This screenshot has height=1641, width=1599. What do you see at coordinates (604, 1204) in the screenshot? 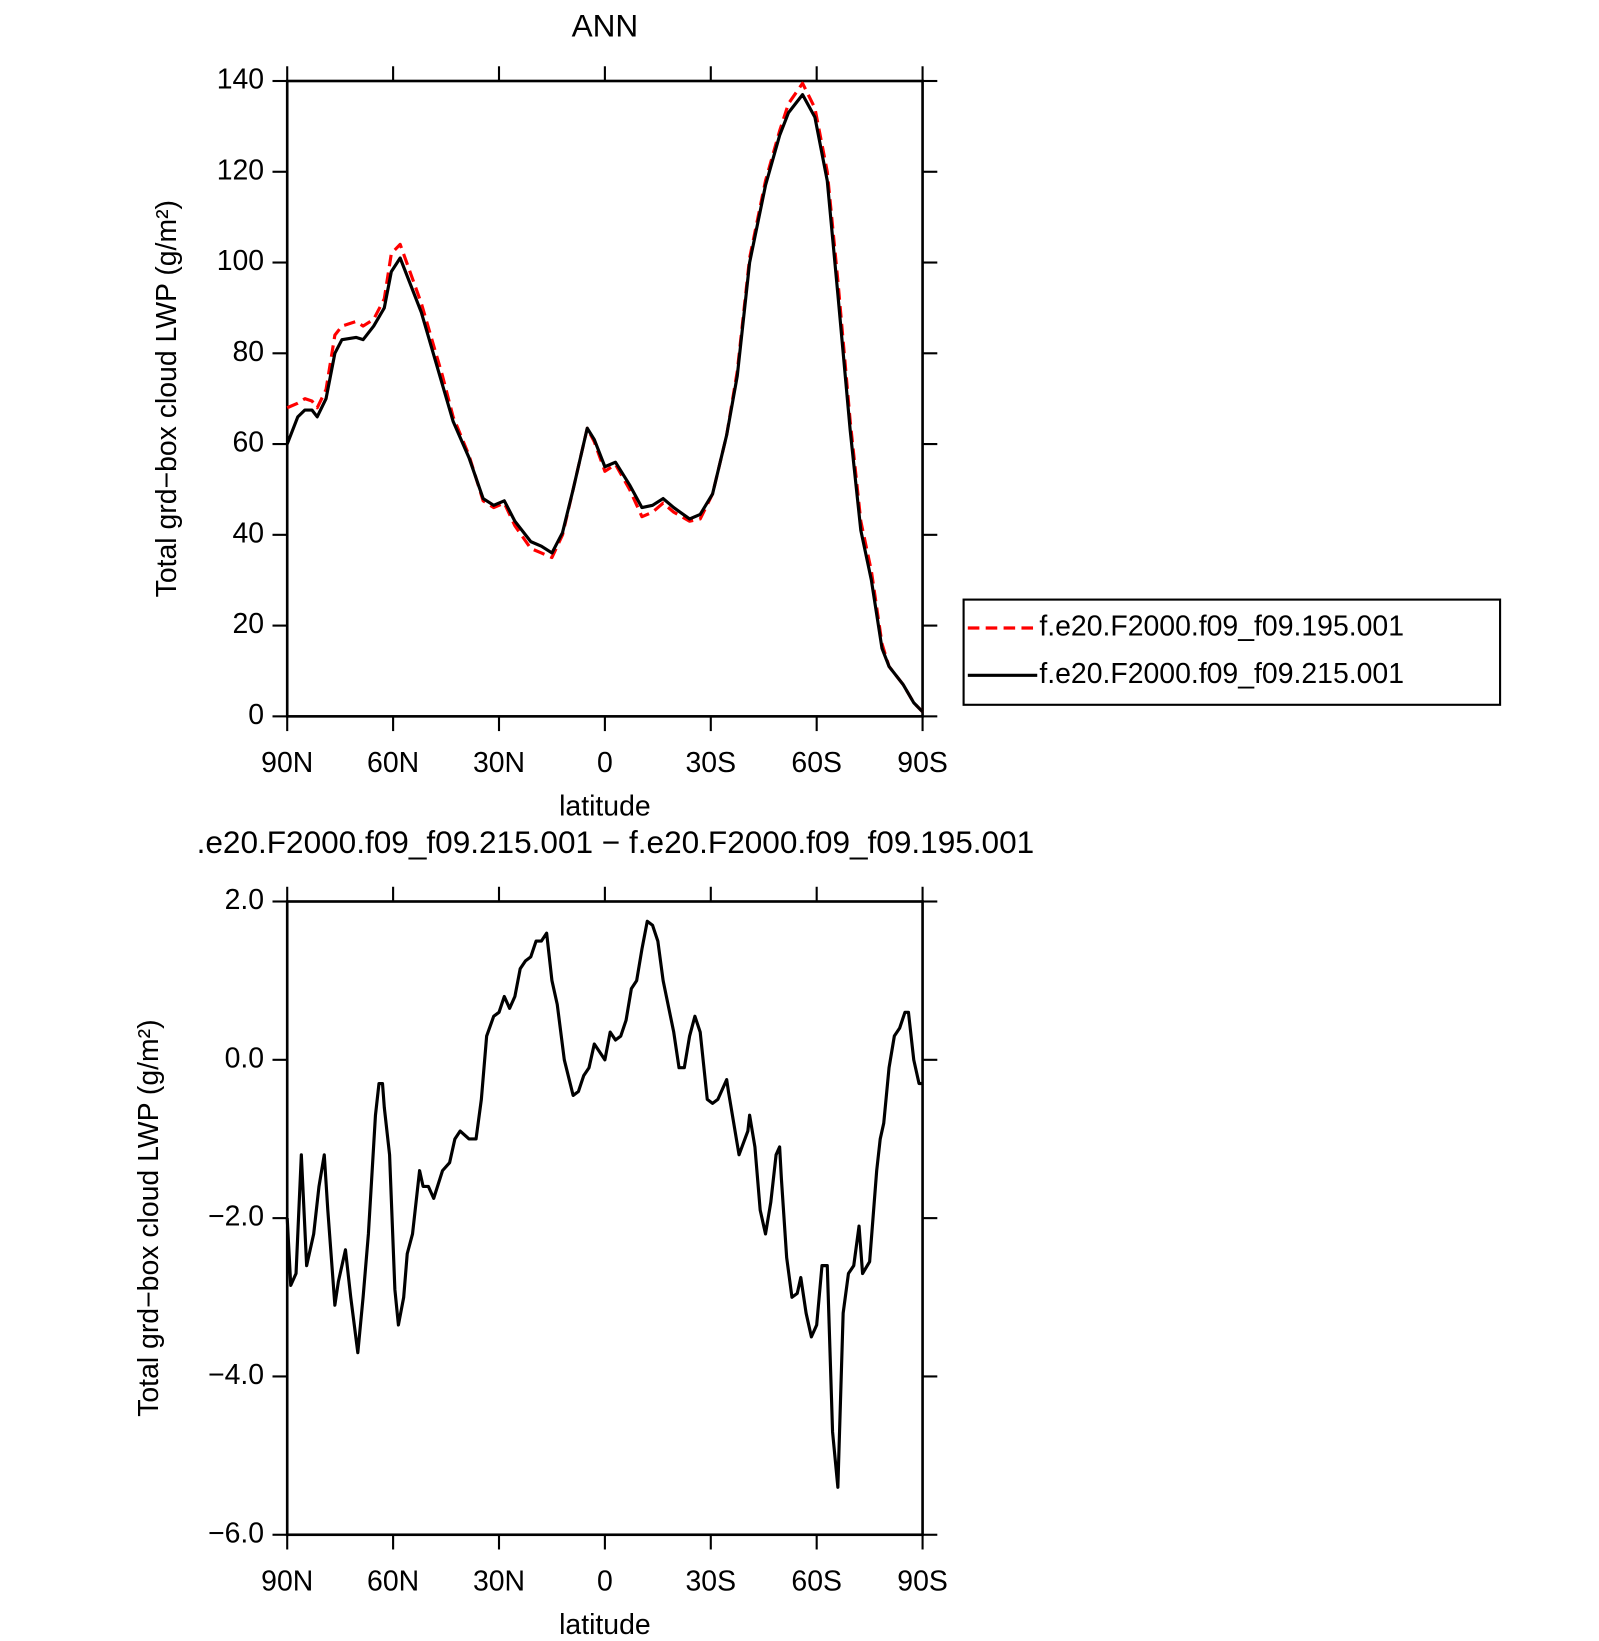
I see `data-line` at bounding box center [604, 1204].